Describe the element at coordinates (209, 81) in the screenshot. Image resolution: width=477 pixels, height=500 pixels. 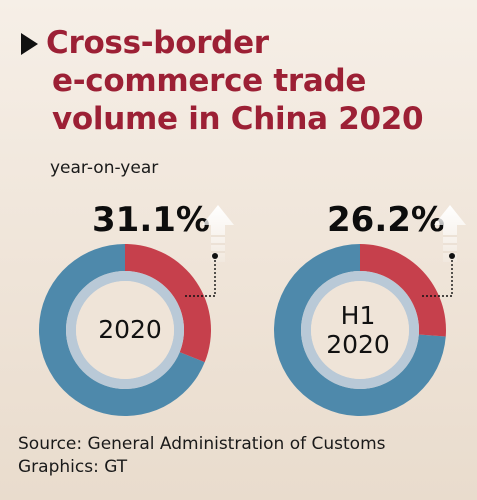
I see `title-line-2: e-commerce trade` at that location.